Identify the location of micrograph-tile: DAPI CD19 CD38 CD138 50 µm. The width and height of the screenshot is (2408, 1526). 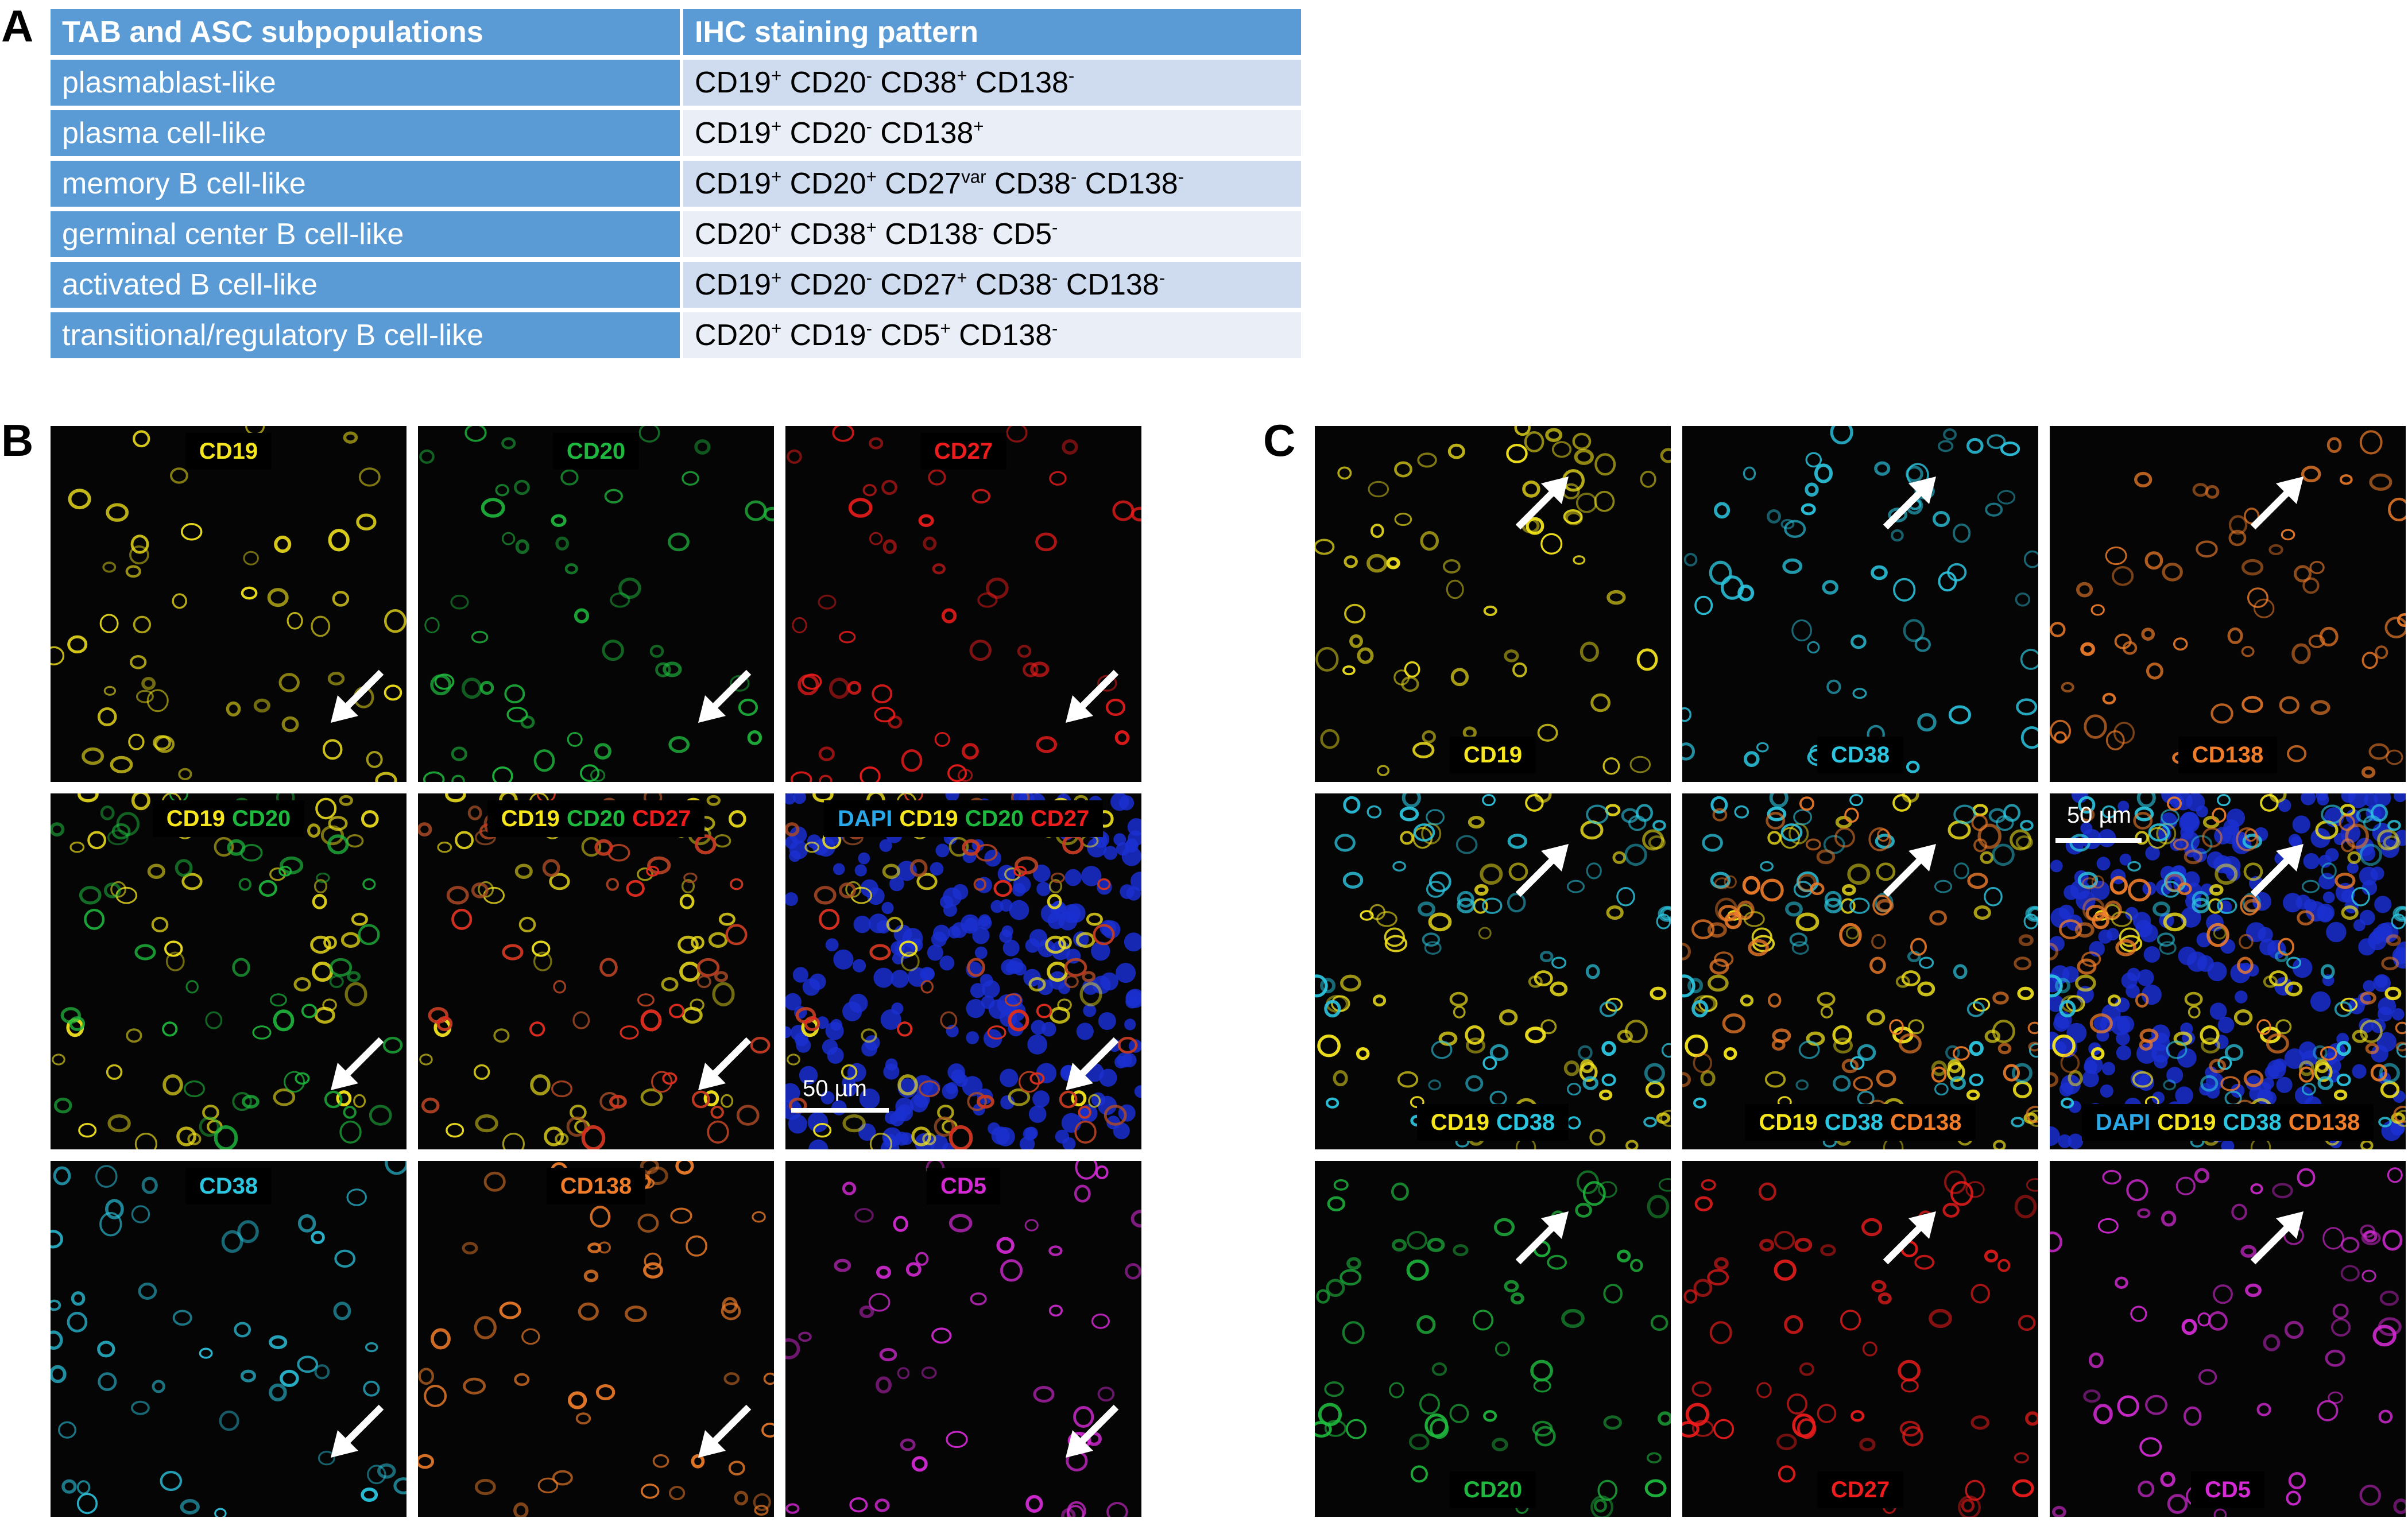
(2228, 971).